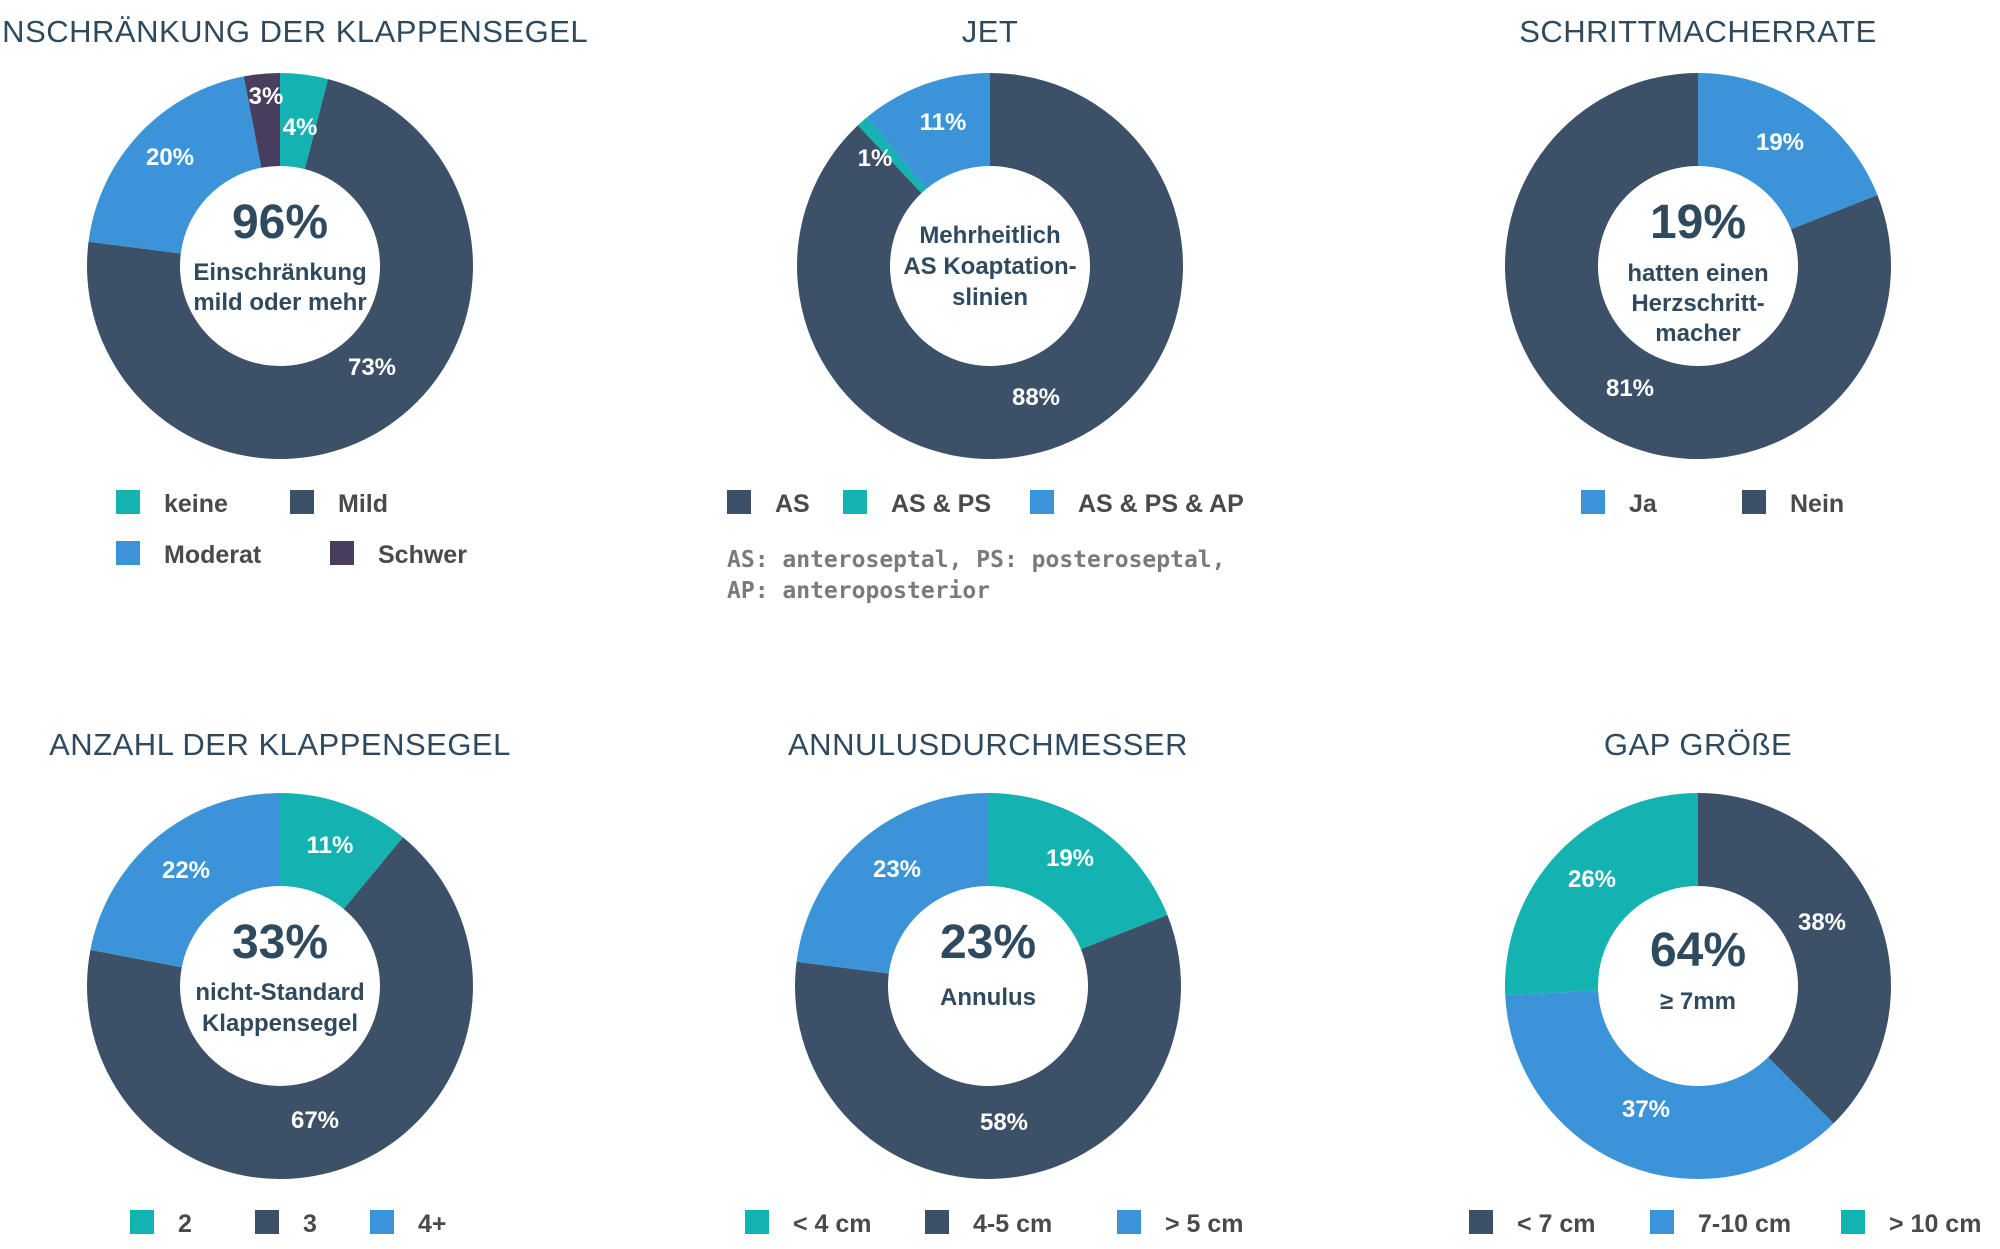 Image resolution: width=2000 pixels, height=1249 pixels. I want to click on legend-label-as-and-ps-and-ap: AS & PS & AP, so click(1161, 504).